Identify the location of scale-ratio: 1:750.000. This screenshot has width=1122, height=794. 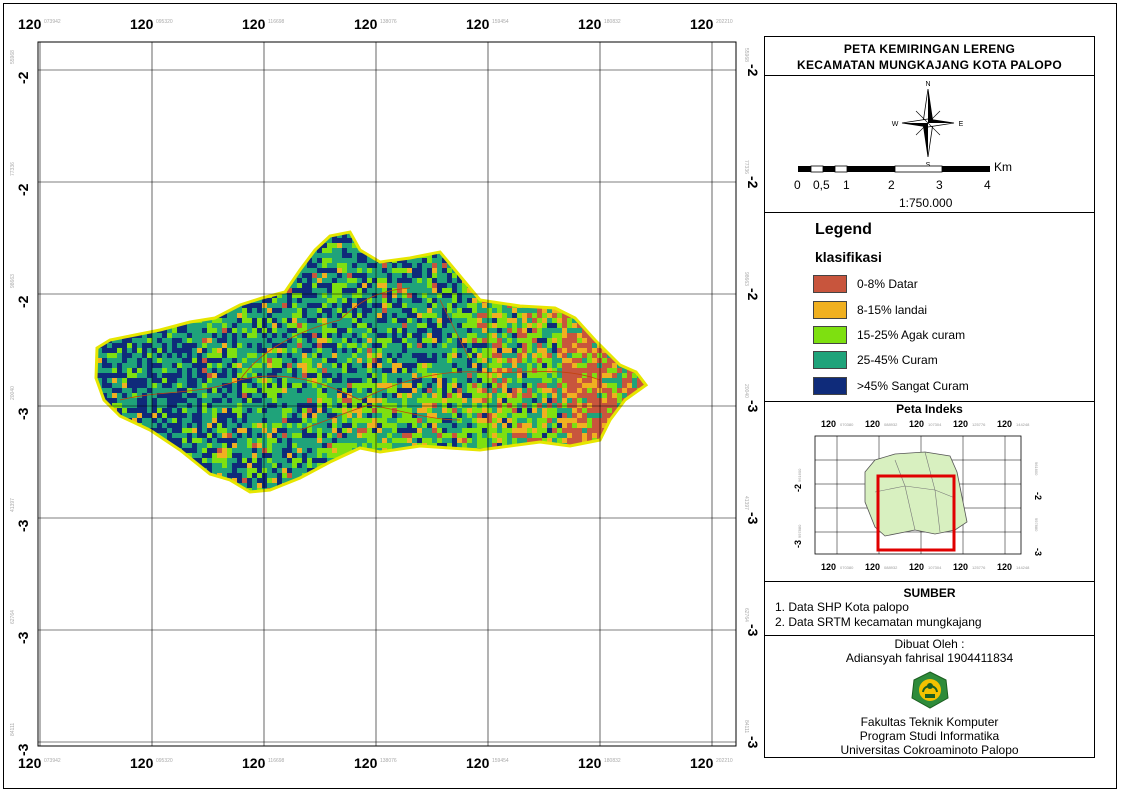
(926, 203).